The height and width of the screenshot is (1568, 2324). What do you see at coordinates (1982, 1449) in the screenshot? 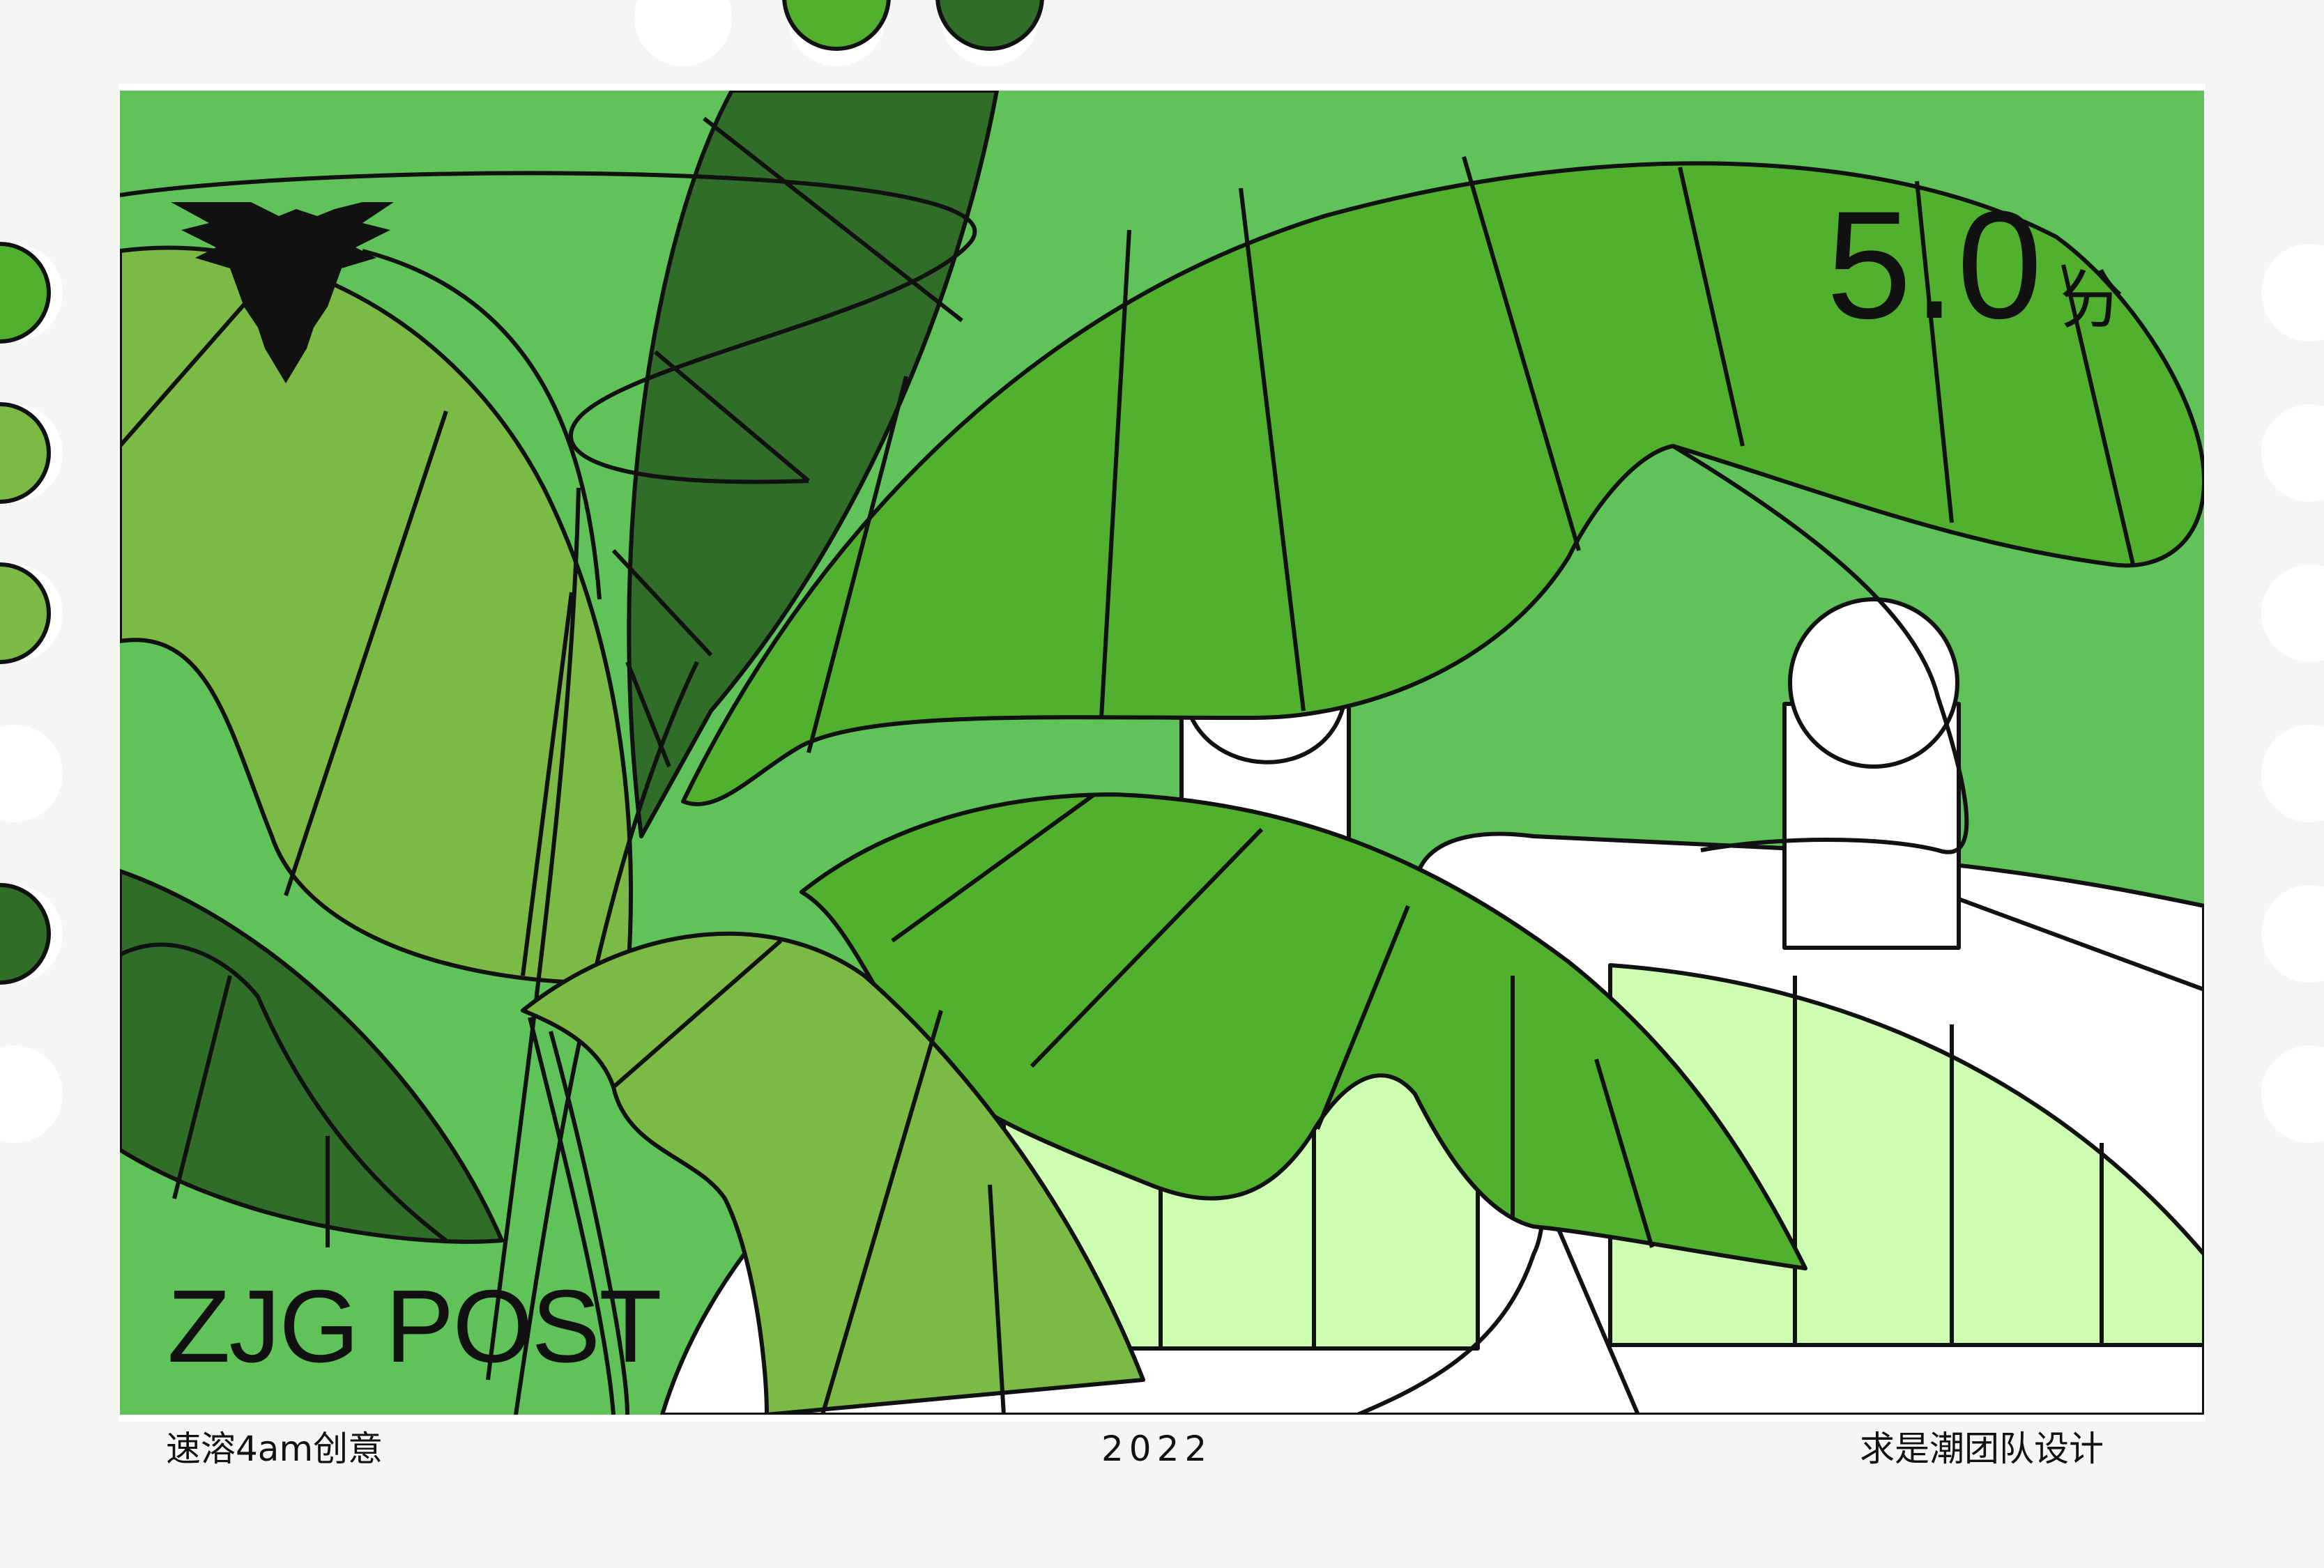
I see `footer-credit-right: 求是潮团队设计` at bounding box center [1982, 1449].